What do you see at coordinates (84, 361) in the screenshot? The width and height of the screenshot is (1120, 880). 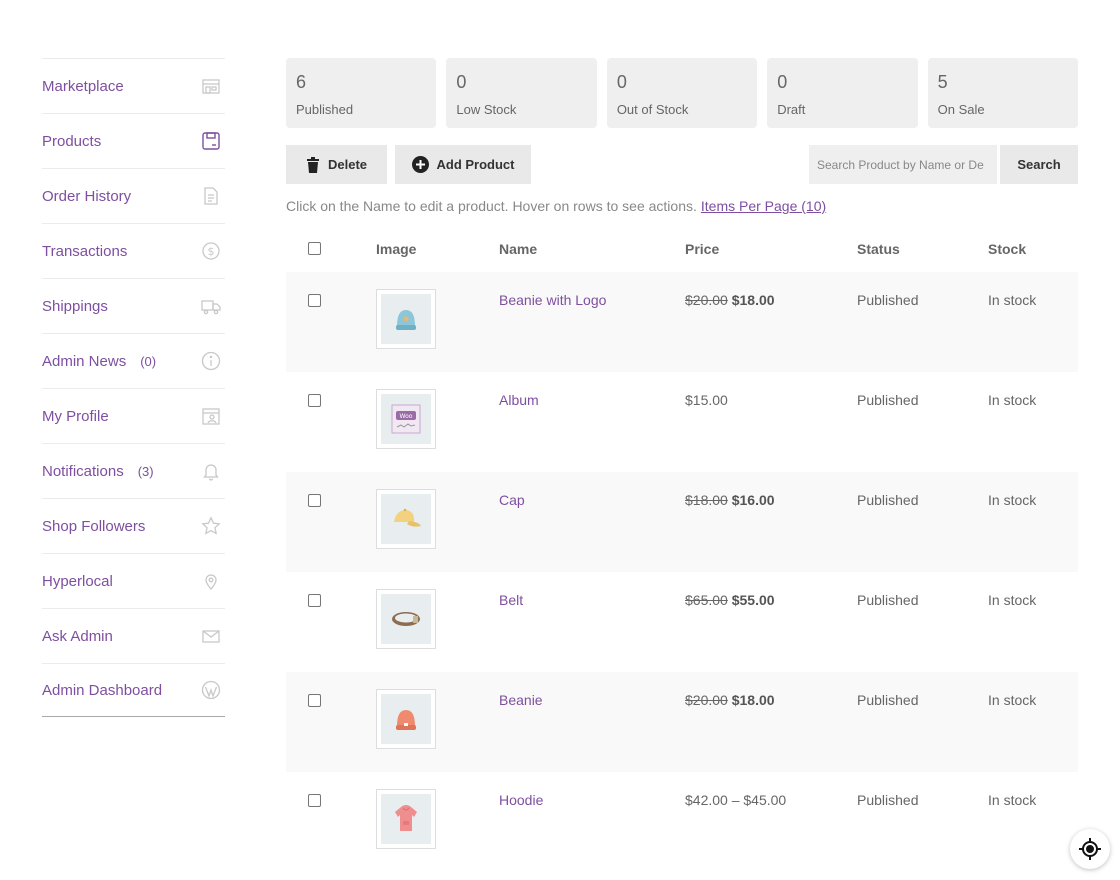 I see `sidebar-item-label: Admin News` at bounding box center [84, 361].